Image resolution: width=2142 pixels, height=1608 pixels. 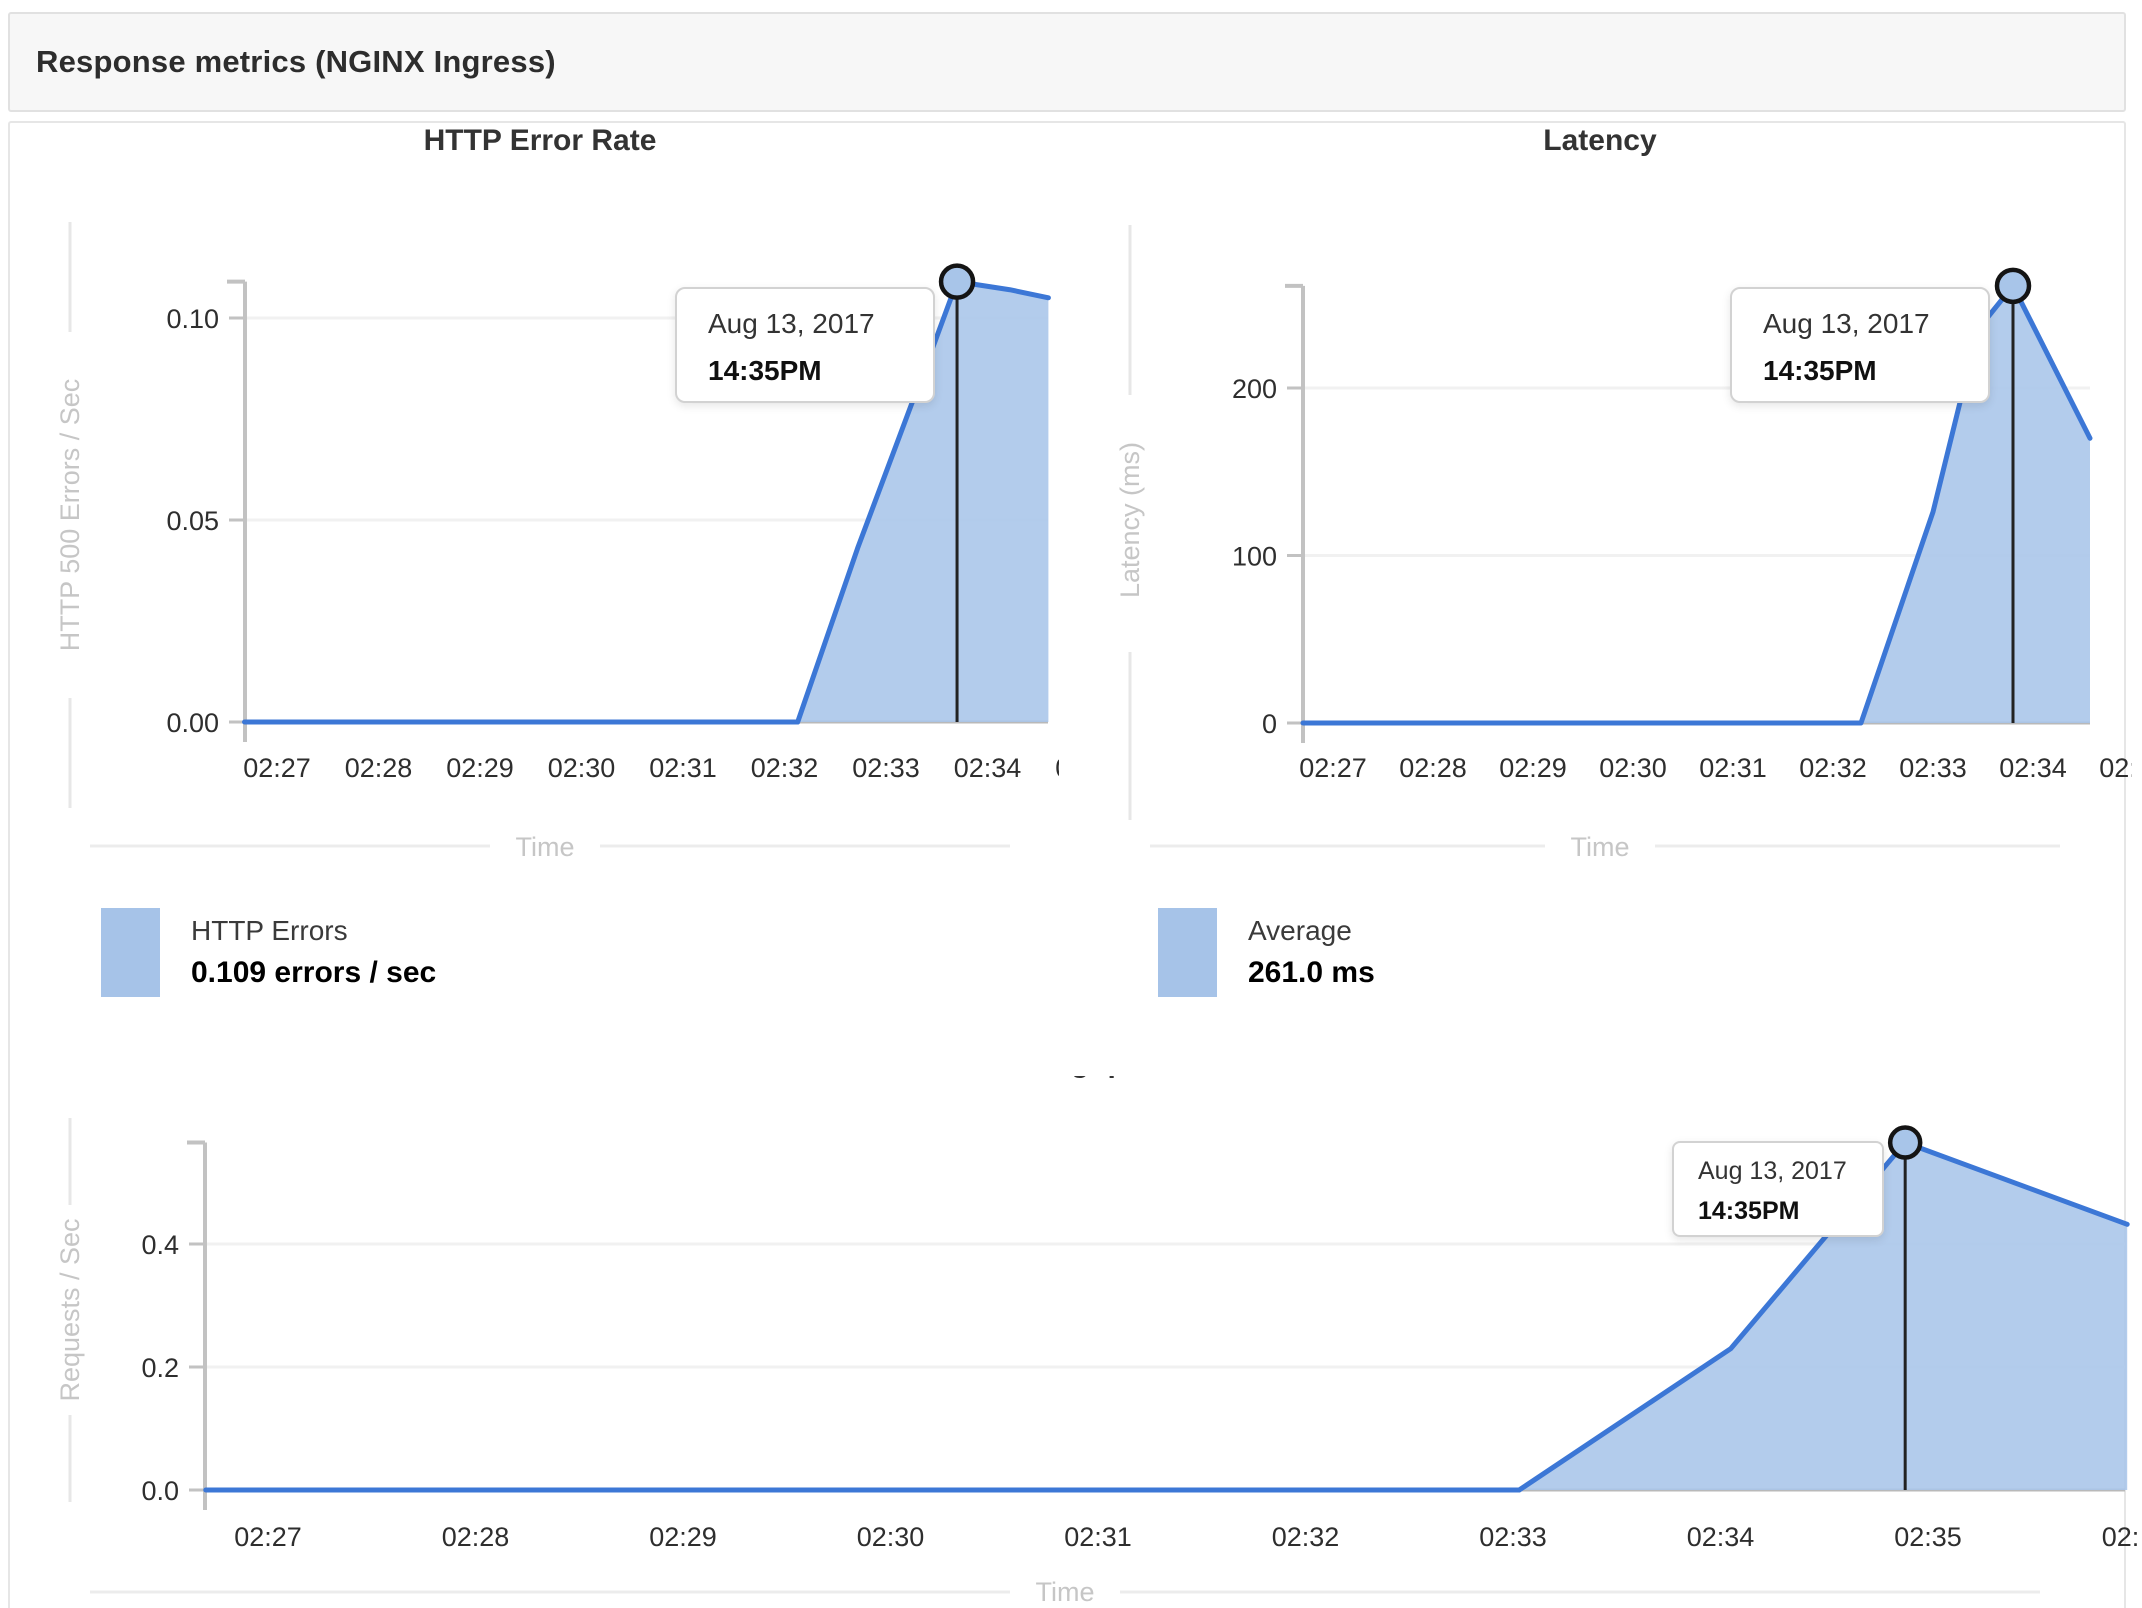 What do you see at coordinates (160, 1368) in the screenshot?
I see `y-tick-label: 0.2` at bounding box center [160, 1368].